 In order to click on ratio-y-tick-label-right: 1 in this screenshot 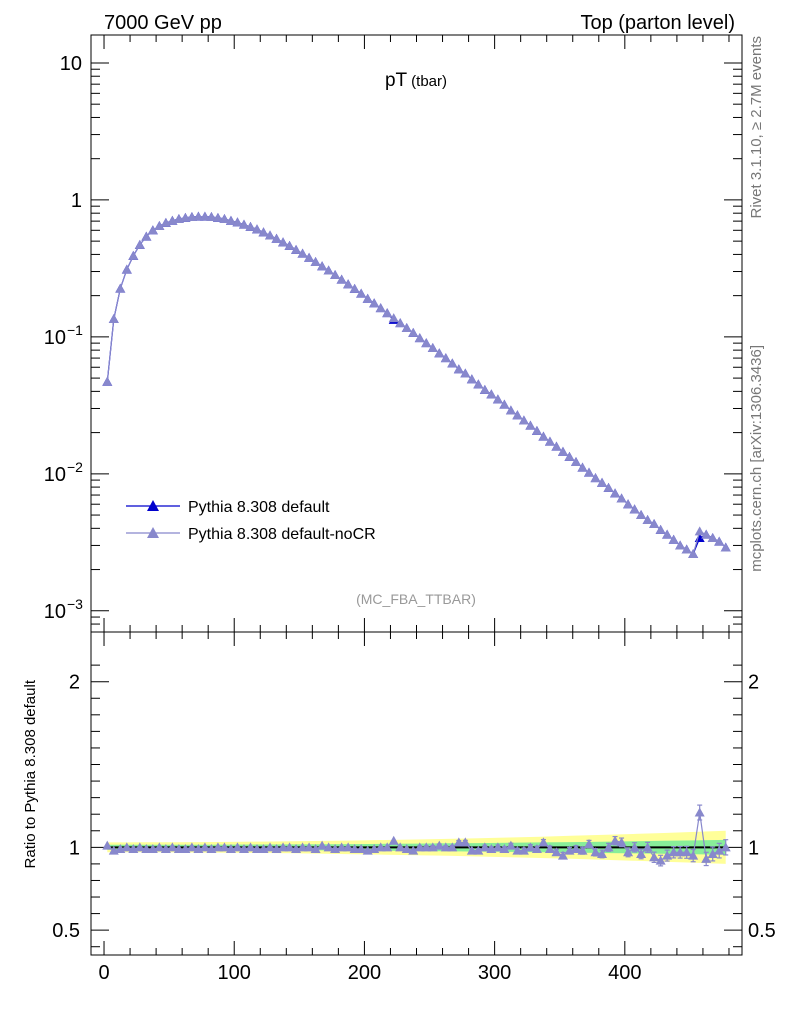, I will do `click(753, 848)`.